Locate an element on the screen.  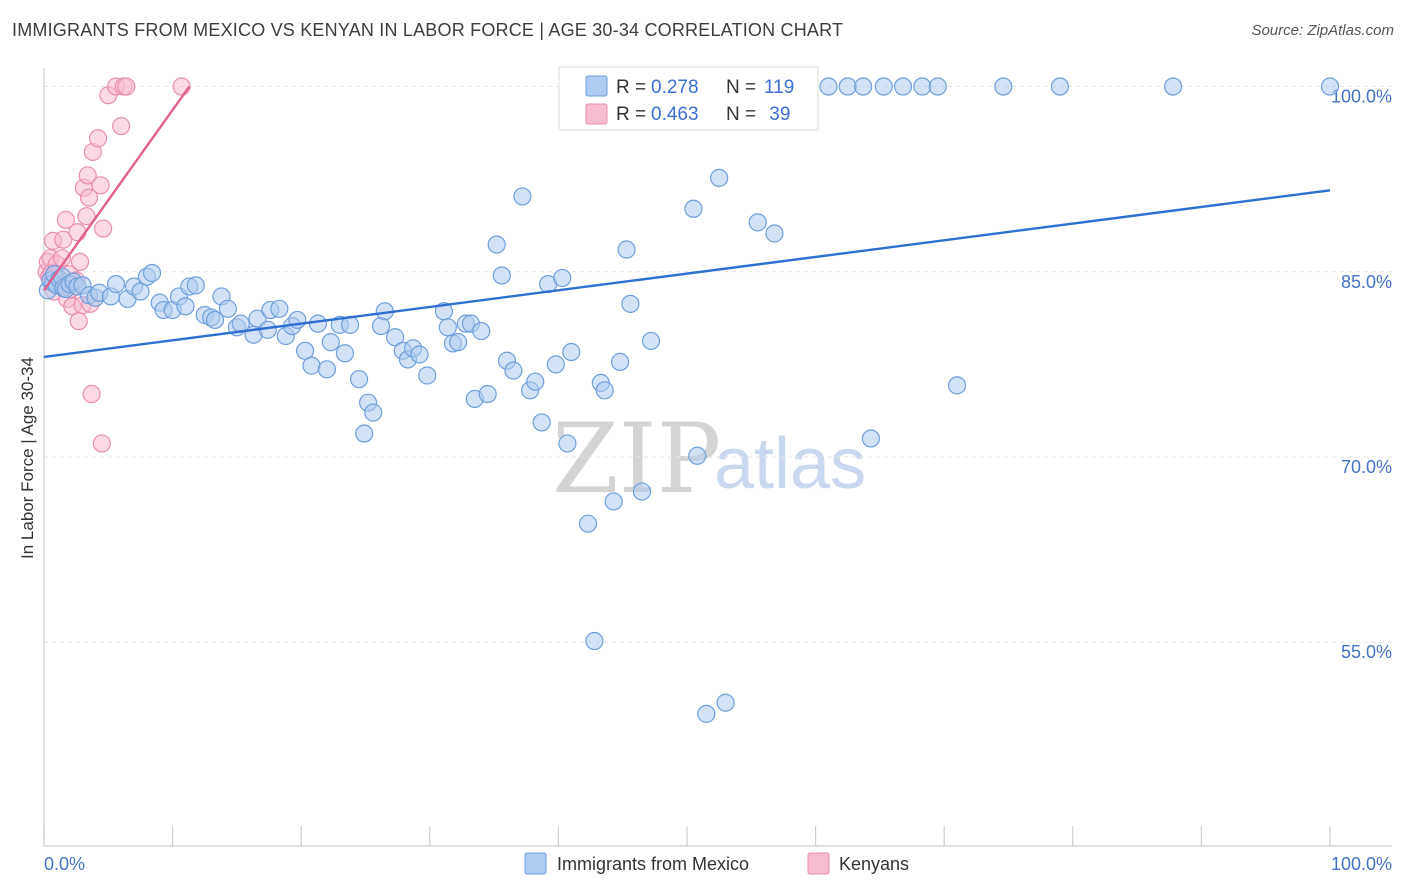
series-legend: Immigrants from Mexico Kenyans is located at coordinates (716, 863).